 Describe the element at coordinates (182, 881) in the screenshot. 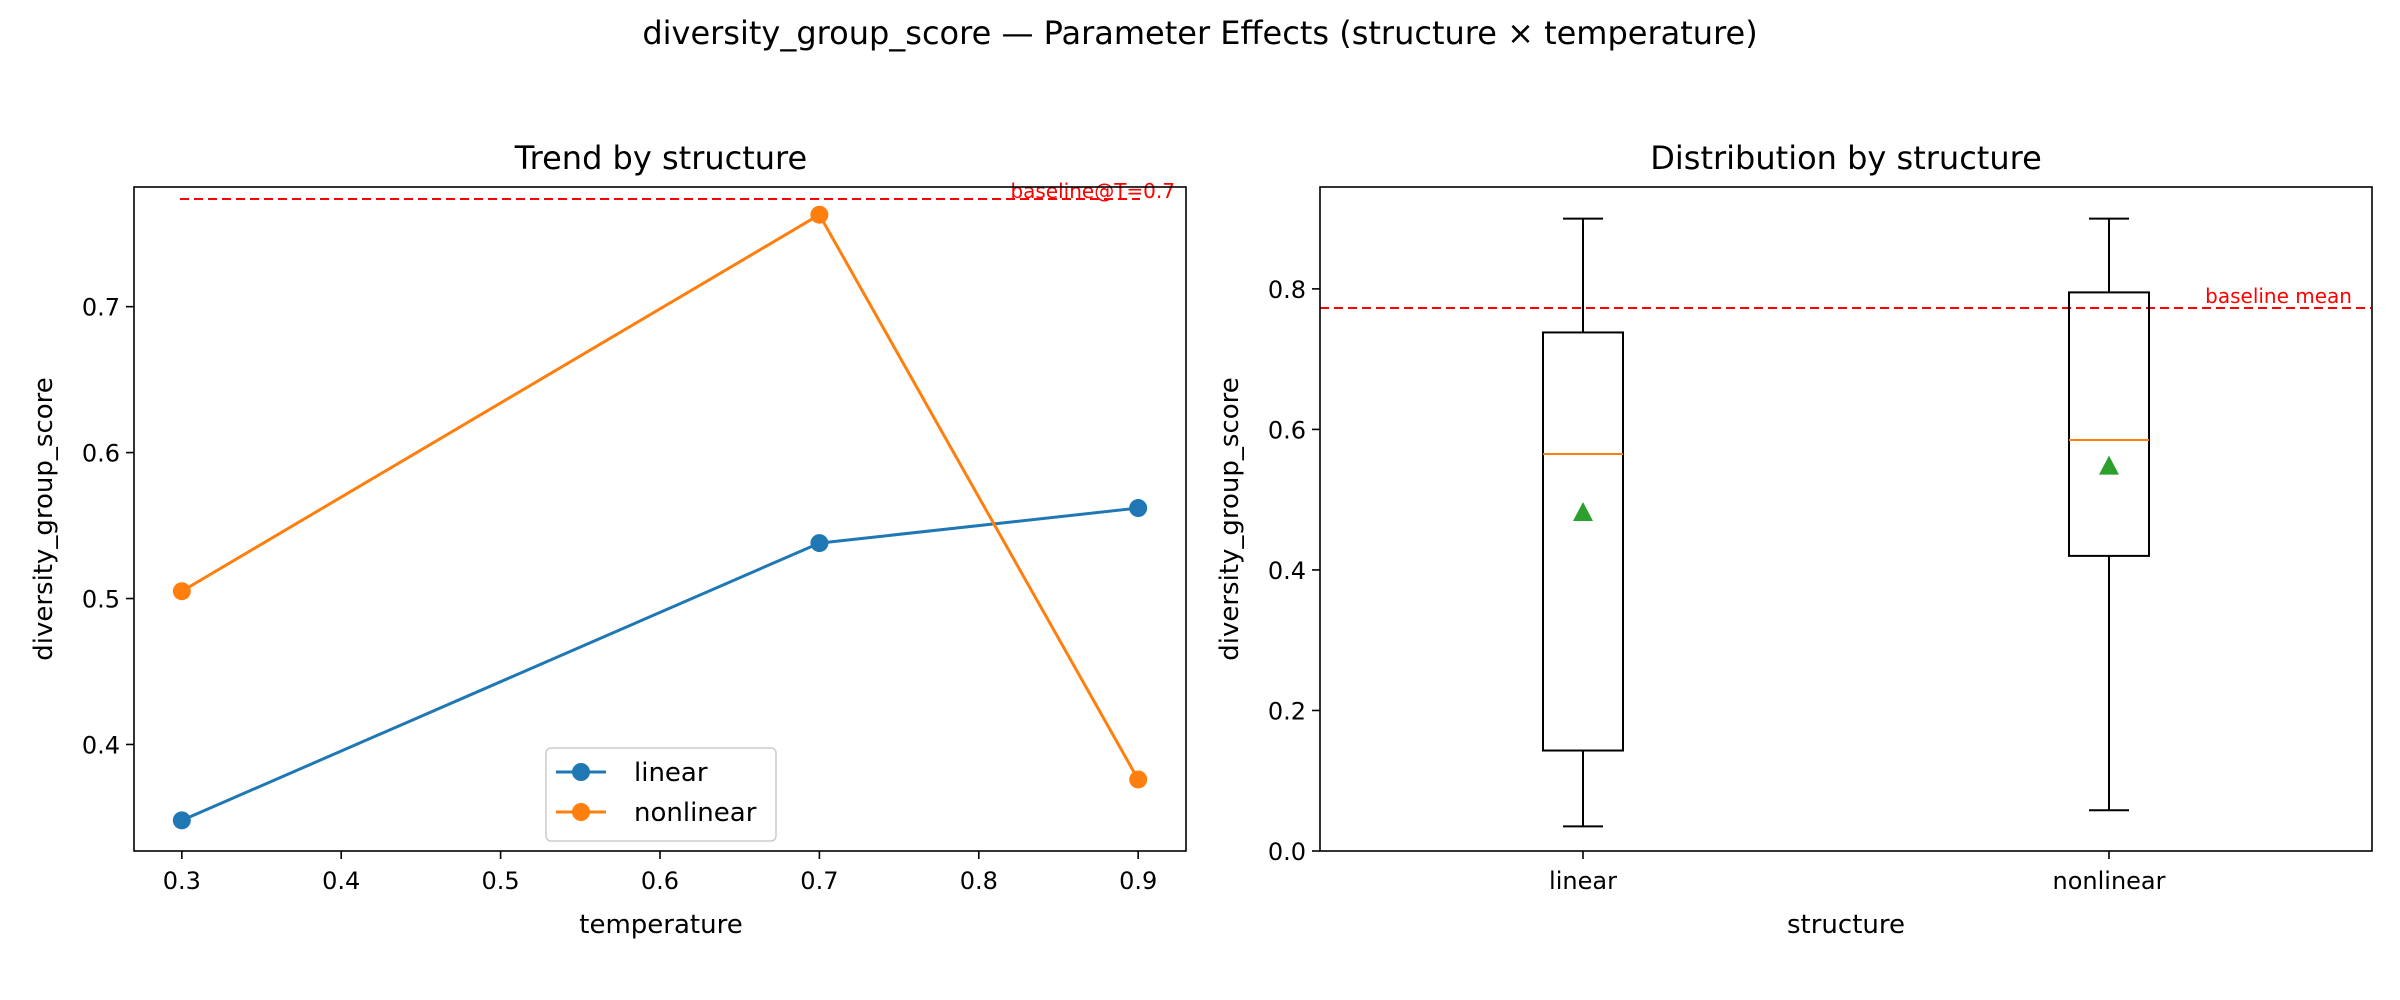

I see `trend-xtick-label: 0.3` at that location.